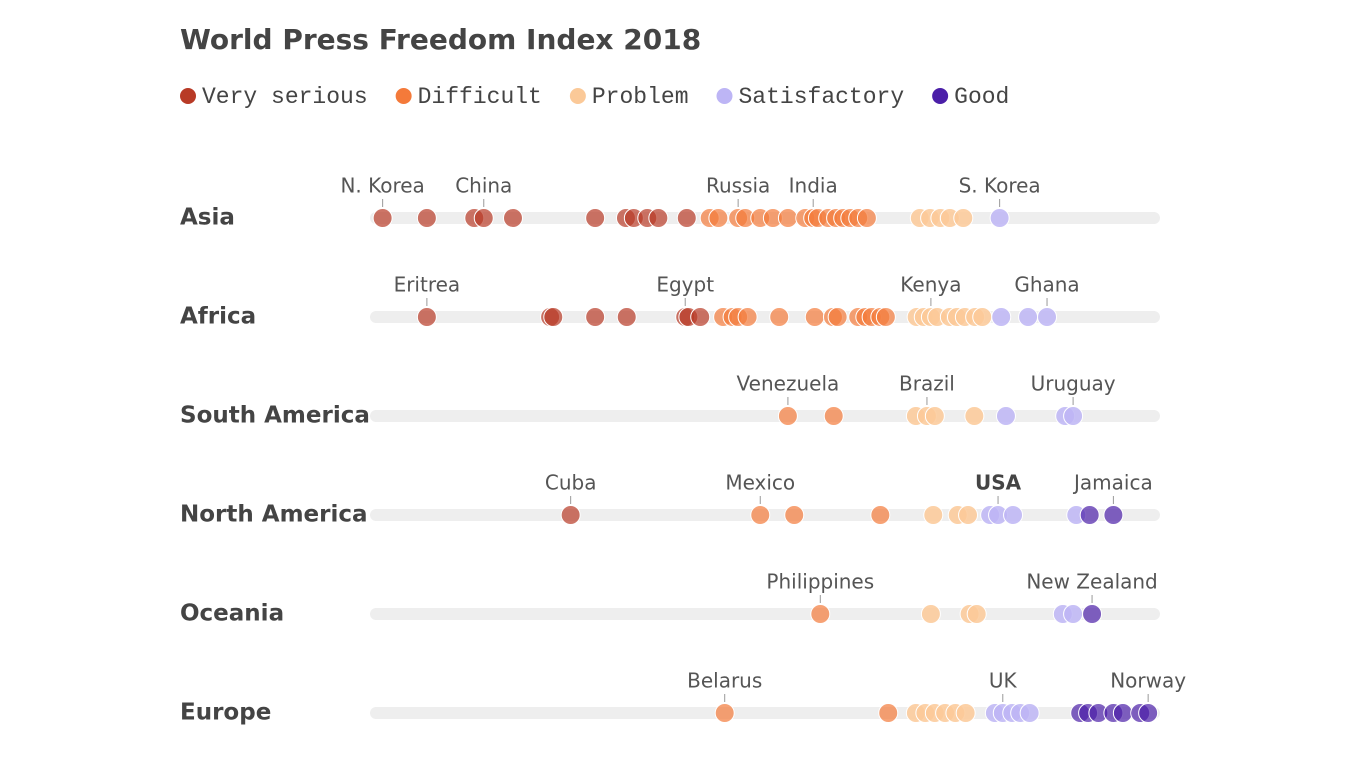 This screenshot has width=1366, height=768. I want to click on row-label: North America, so click(274, 515).